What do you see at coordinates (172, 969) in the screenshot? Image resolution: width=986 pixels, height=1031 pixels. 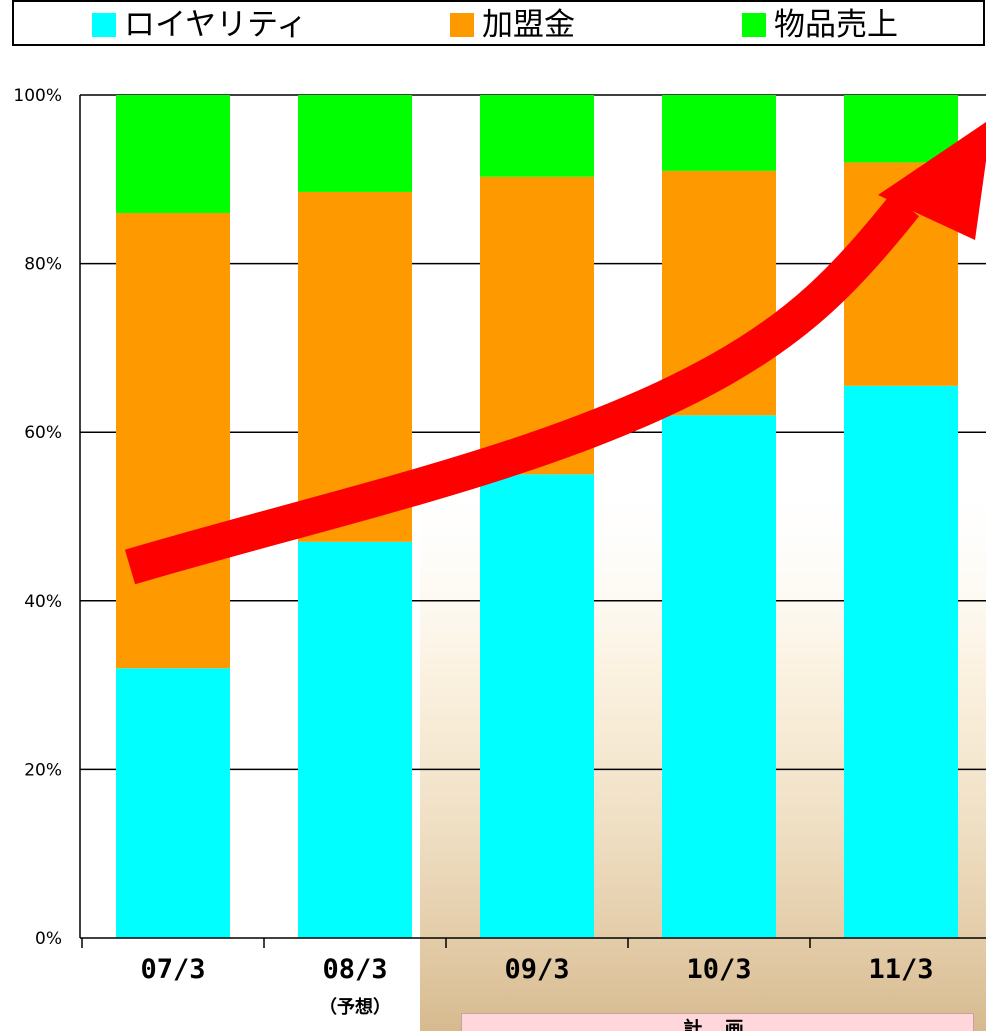 I see `x-category-label: 07/3` at bounding box center [172, 969].